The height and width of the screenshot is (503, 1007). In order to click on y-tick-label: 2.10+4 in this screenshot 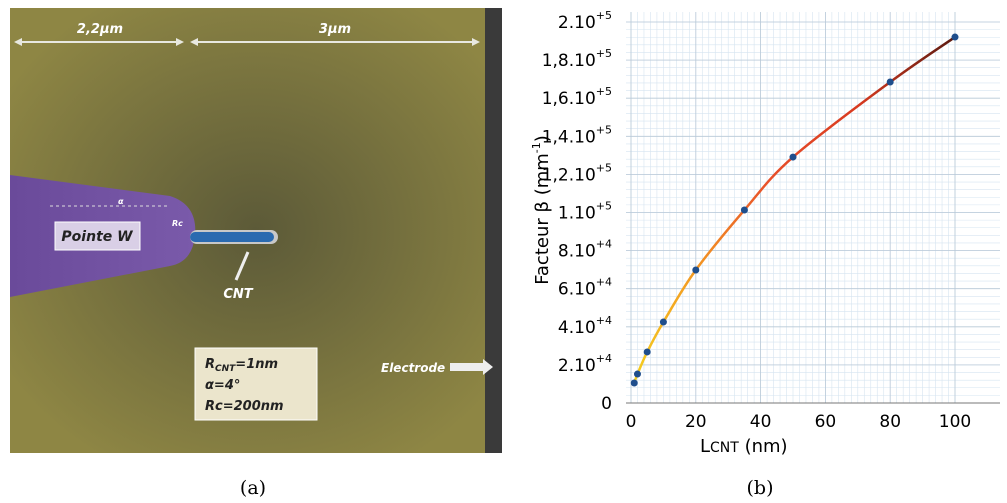, I will do `click(585, 364)`.